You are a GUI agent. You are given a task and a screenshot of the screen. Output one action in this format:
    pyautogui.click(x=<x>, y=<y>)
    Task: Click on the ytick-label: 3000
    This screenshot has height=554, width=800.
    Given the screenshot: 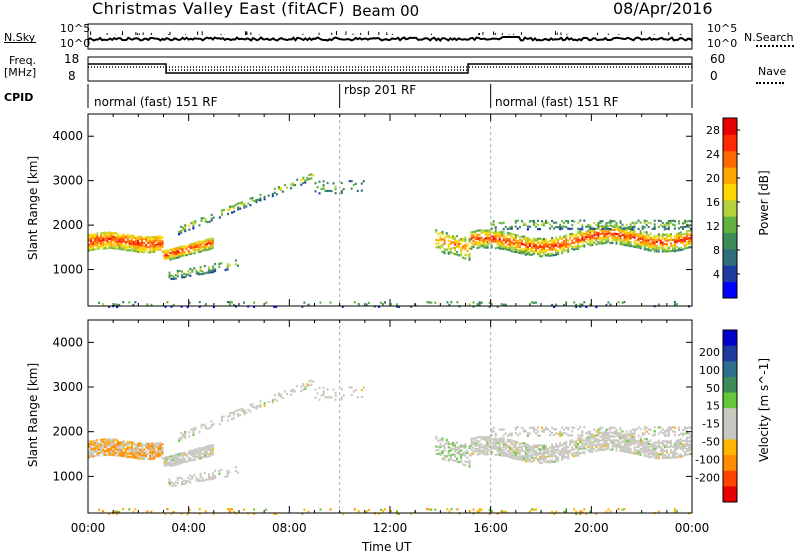 What is the action you would take?
    pyautogui.click(x=67, y=181)
    